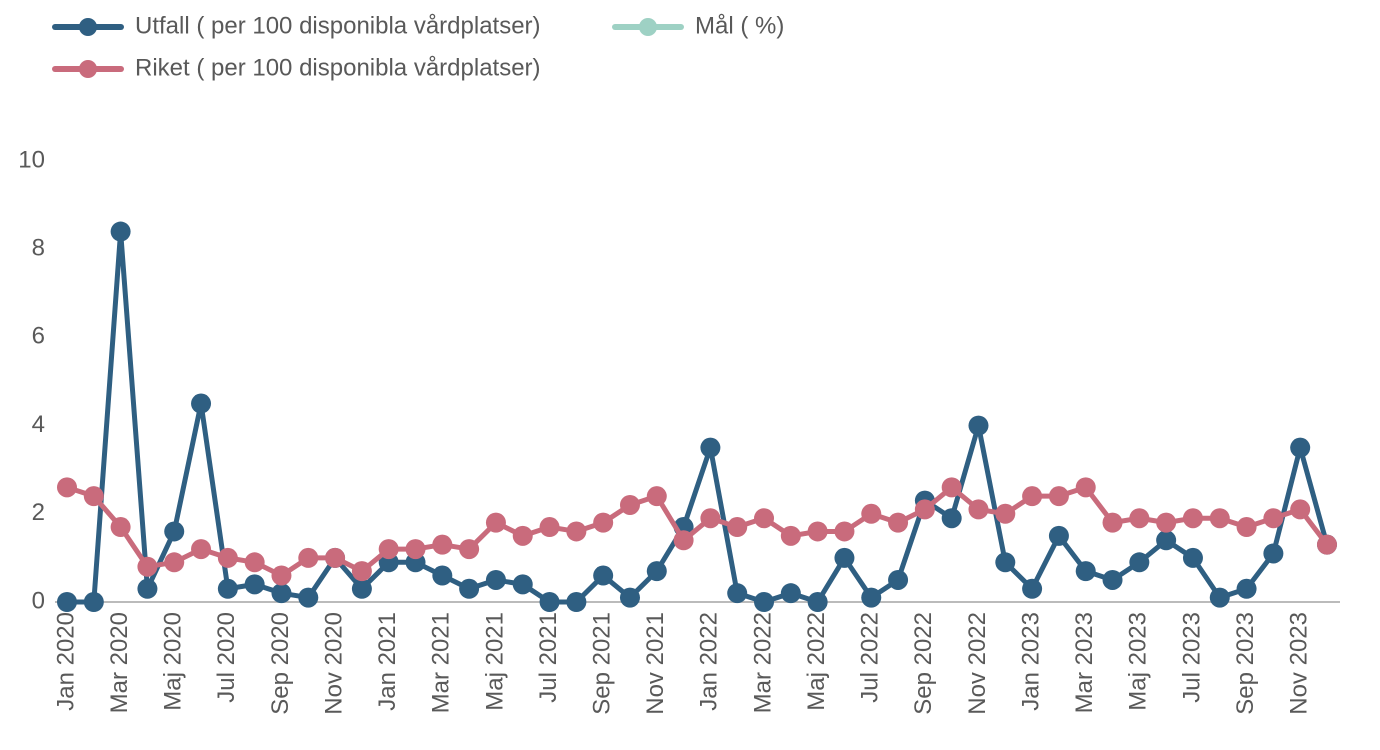 Image resolution: width=1380 pixels, height=750 pixels. What do you see at coordinates (1245, 663) in the screenshot?
I see `x-tick-label: Sep 2023` at bounding box center [1245, 663].